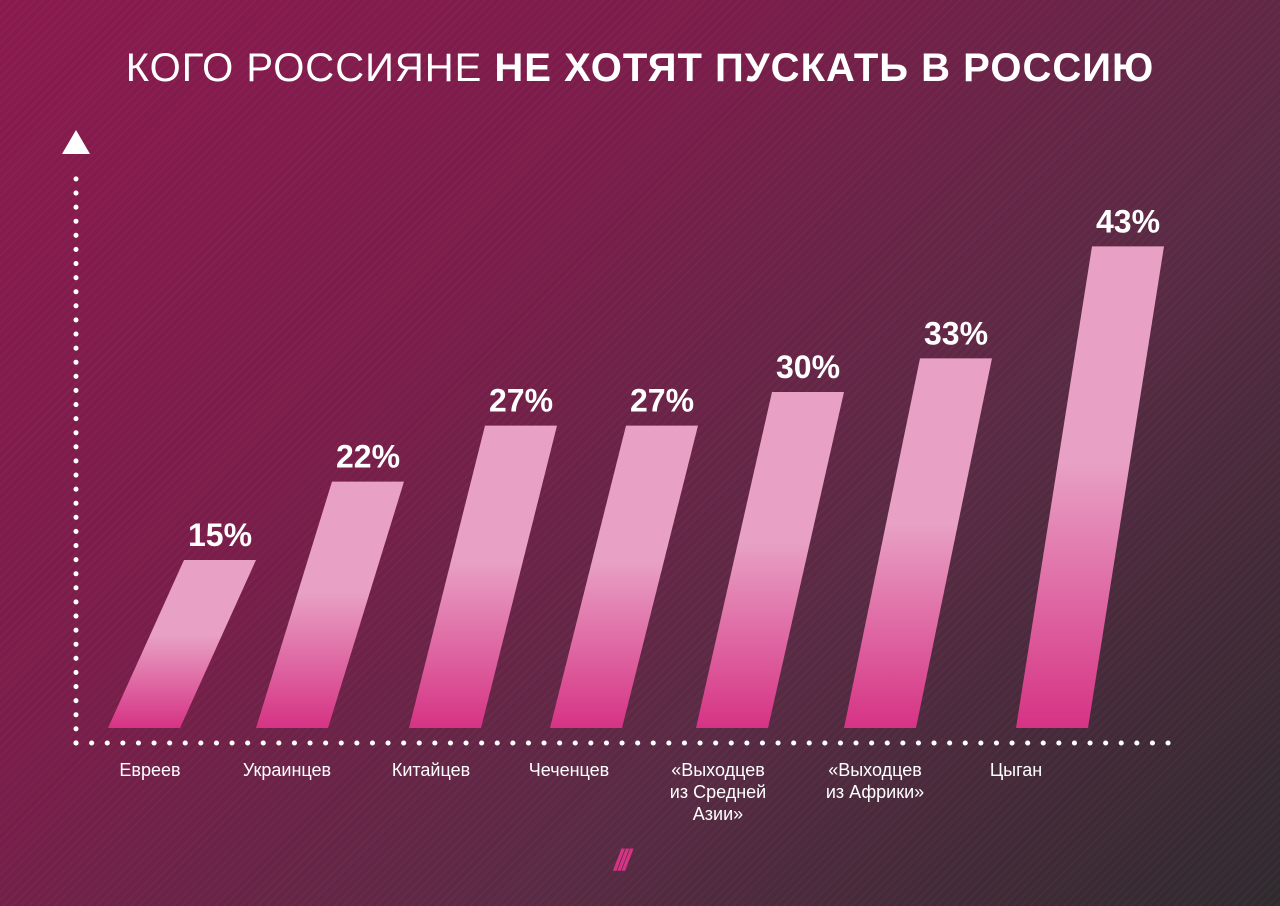 This screenshot has width=1280, height=906. I want to click on chart-title: КОГО РОССИЯНЕ НЕ ХОТЯТ ПУСКАТЬ В РОССИЮ, so click(640, 68).